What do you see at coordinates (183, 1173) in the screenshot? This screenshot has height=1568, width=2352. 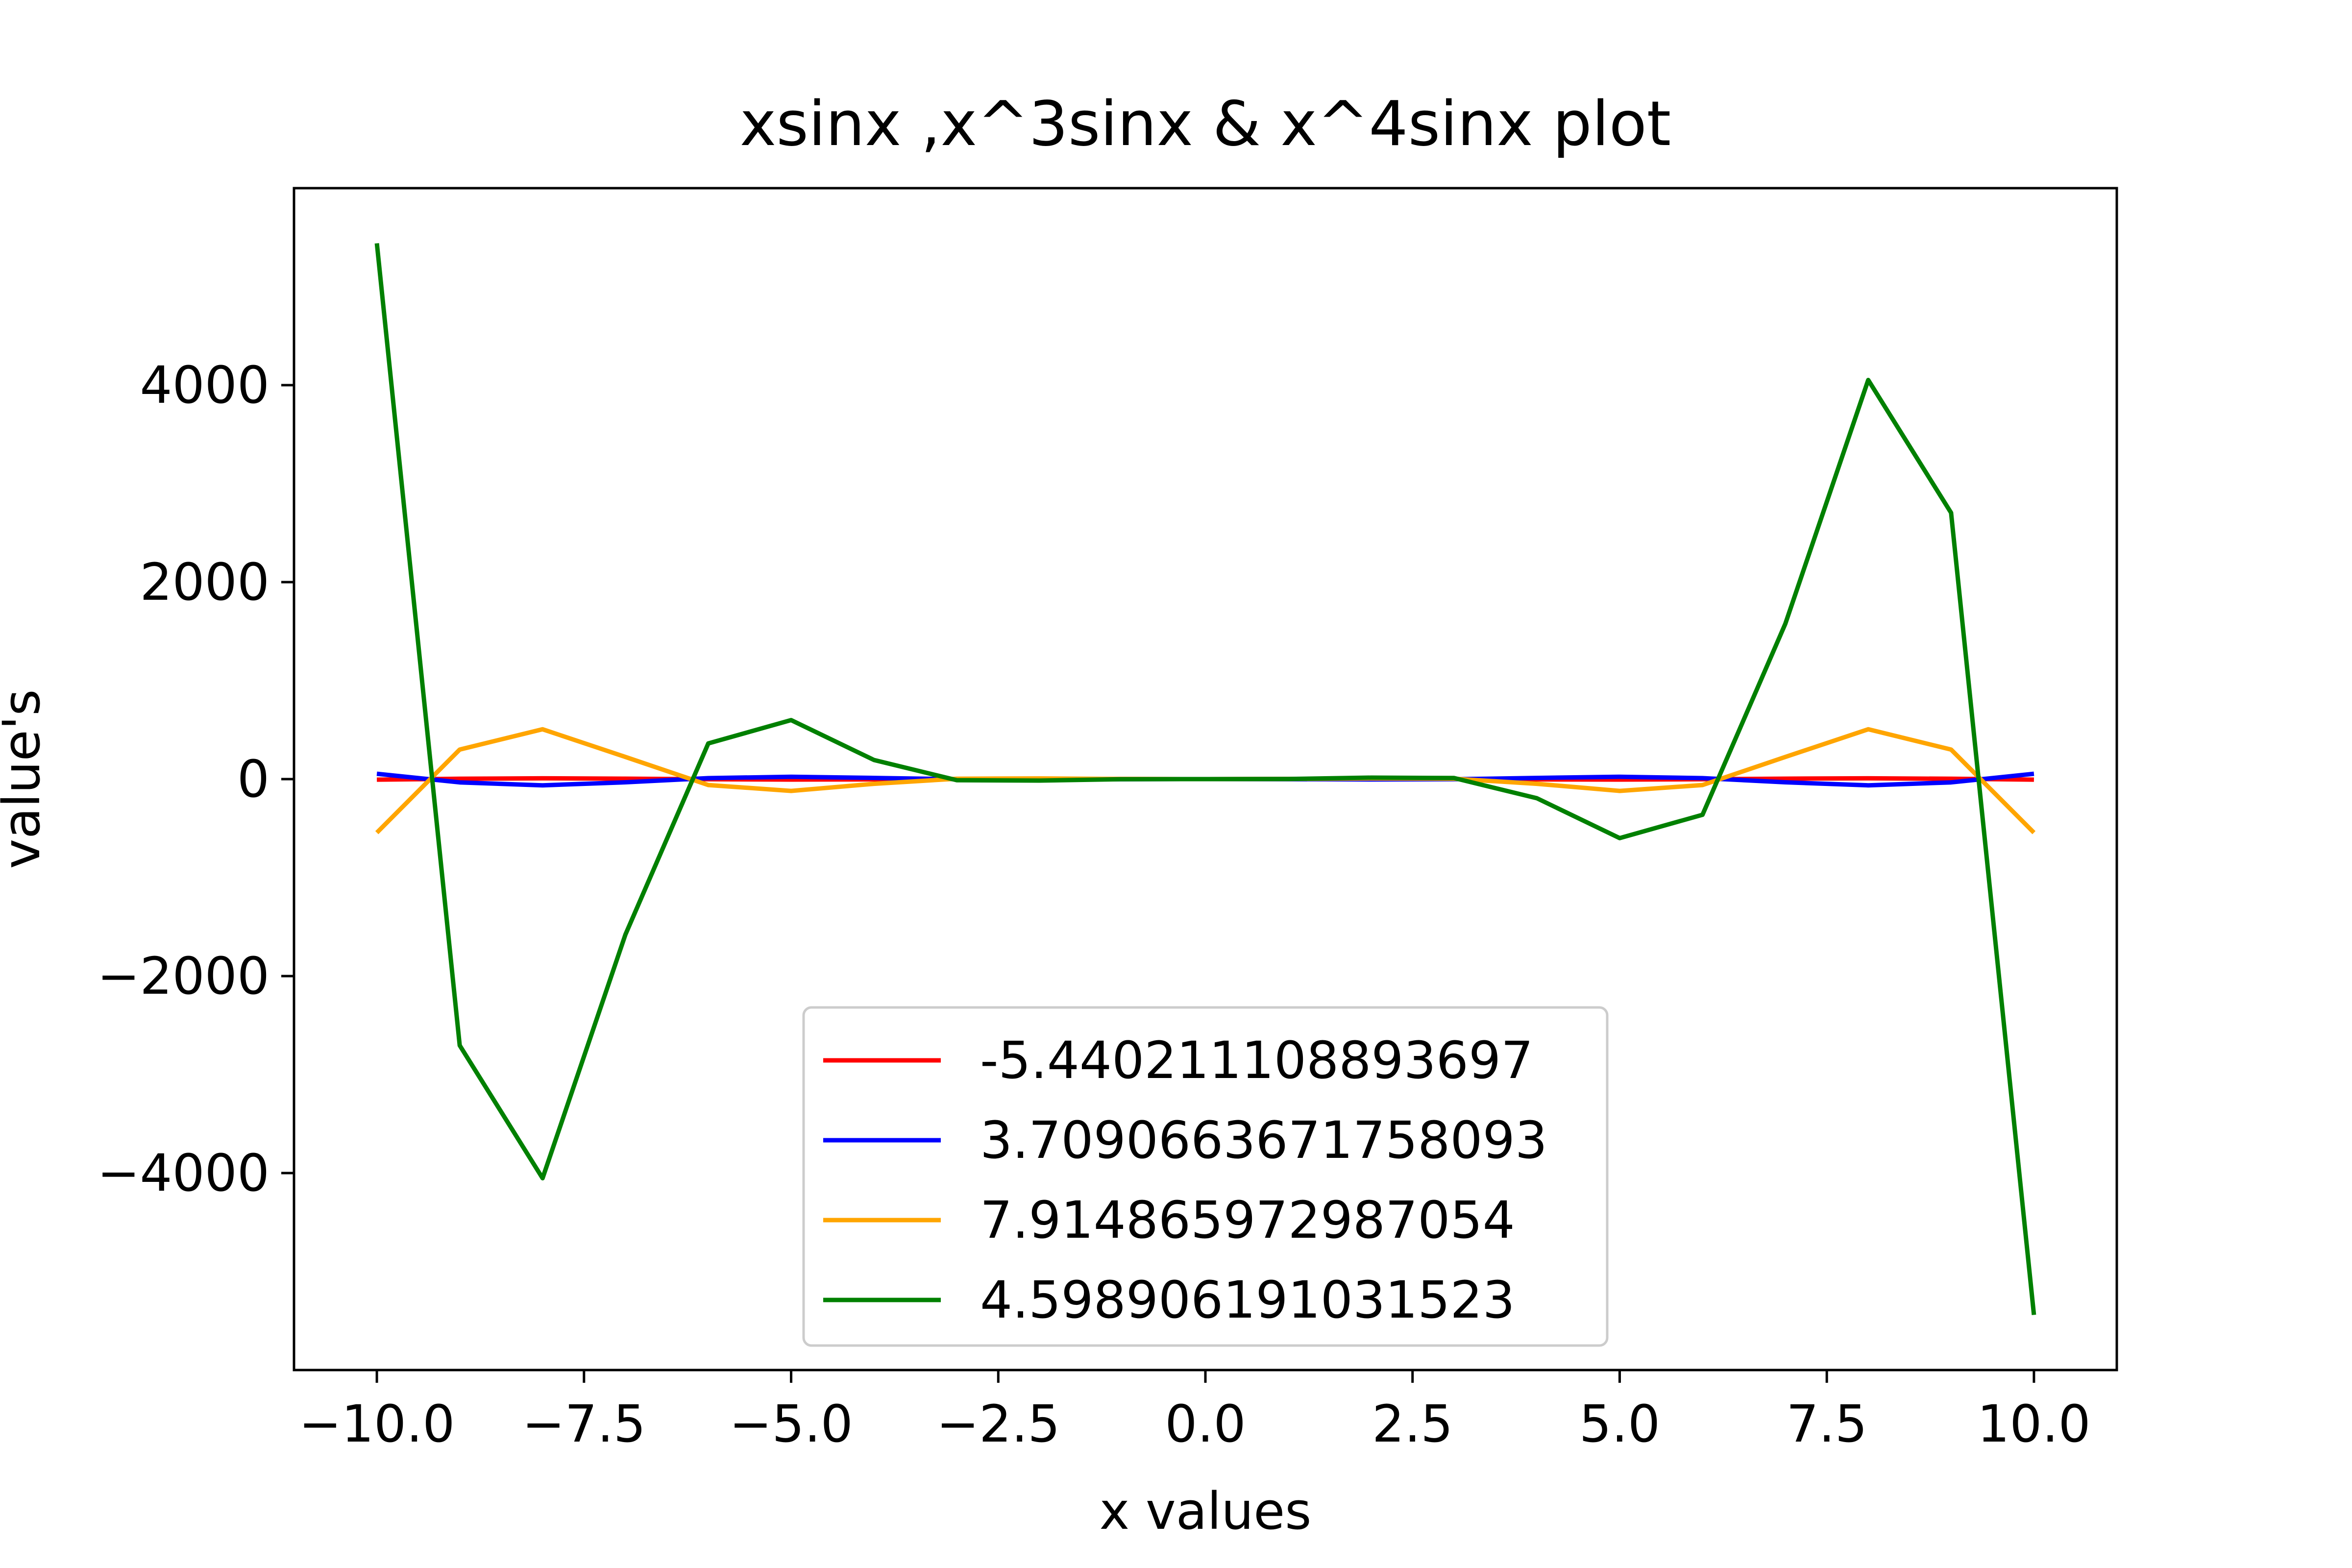 I see `y-tick-label: −4000` at bounding box center [183, 1173].